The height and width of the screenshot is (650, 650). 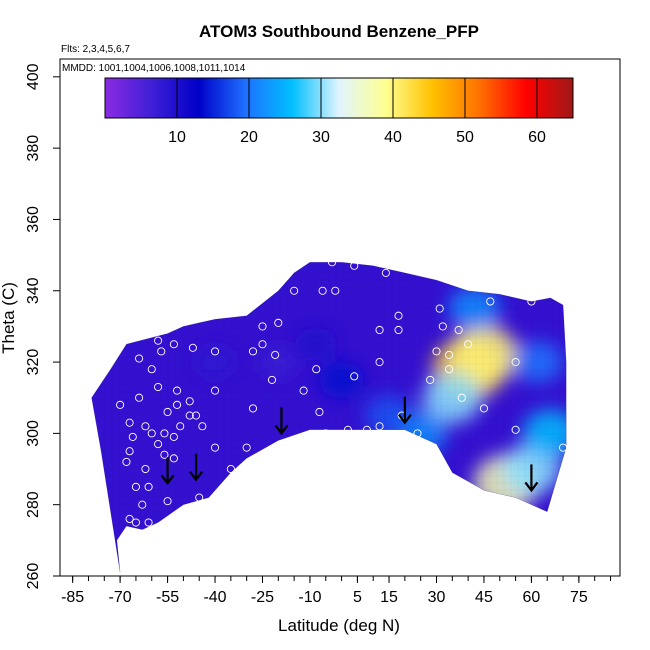 I want to click on y-tick-label: 360, so click(x=33, y=219).